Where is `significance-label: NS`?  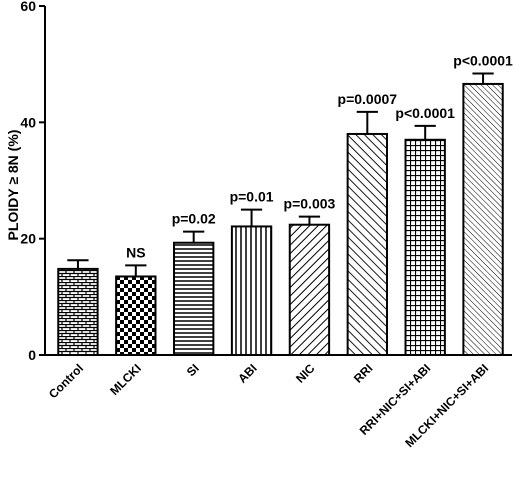 significance-label: NS is located at coordinates (135, 252).